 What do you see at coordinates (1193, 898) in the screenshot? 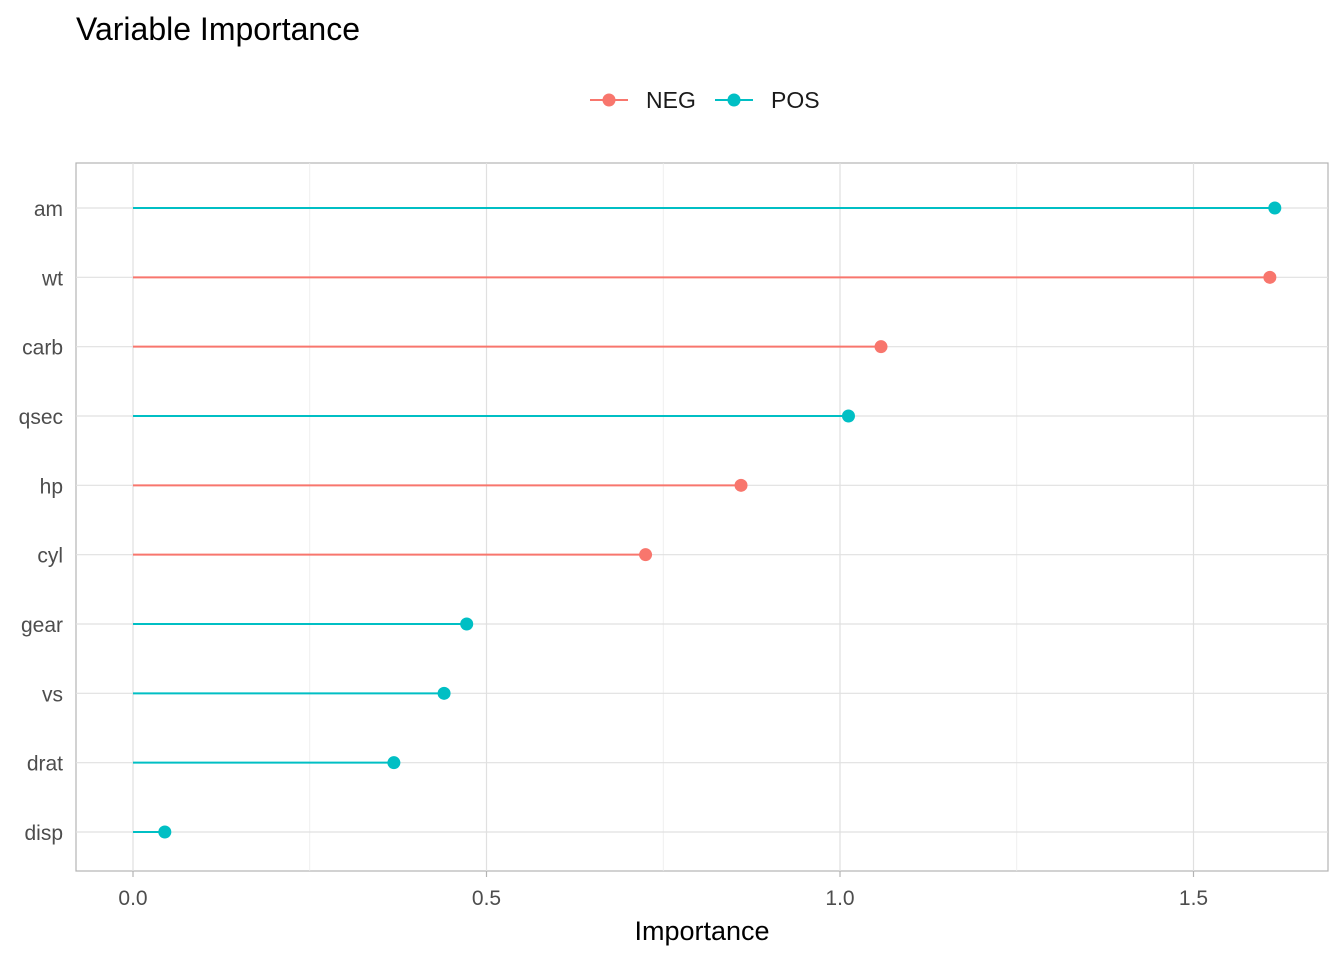
I see `x-tick-label-3: 1.5` at bounding box center [1193, 898].